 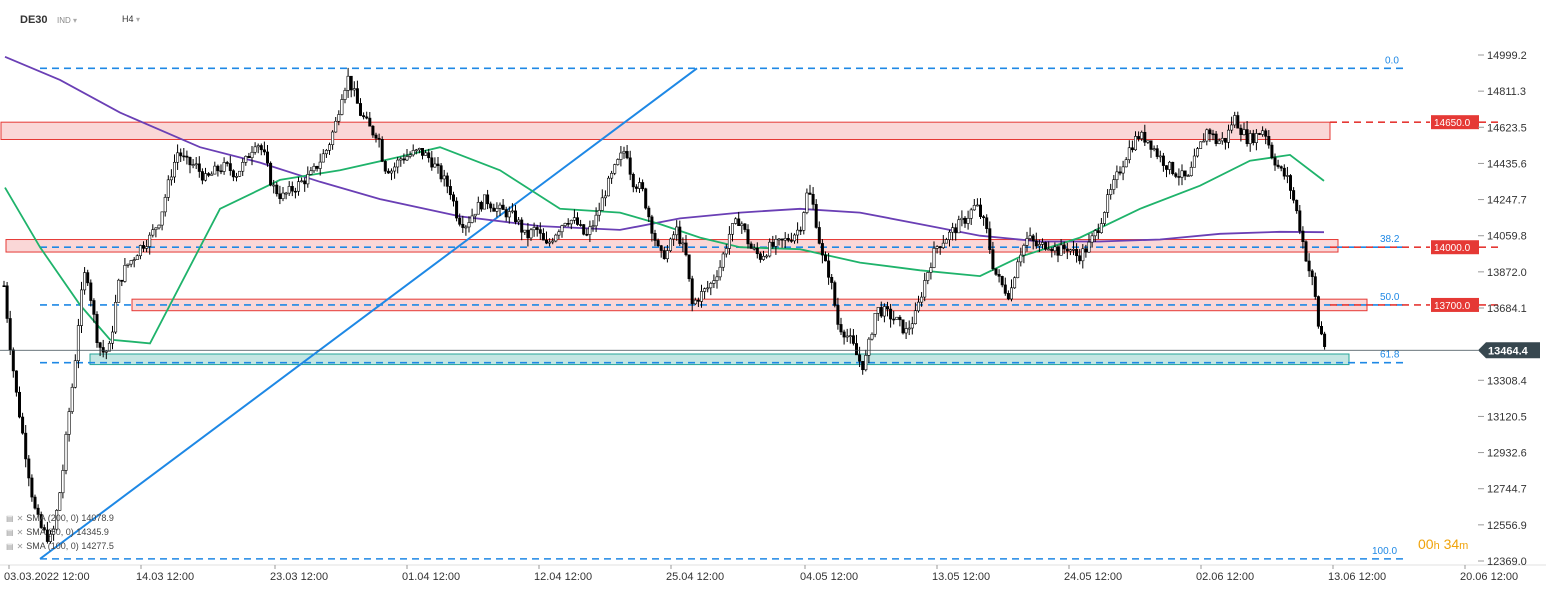 What do you see at coordinates (128, 19) in the screenshot?
I see `timeframe-text: H4` at bounding box center [128, 19].